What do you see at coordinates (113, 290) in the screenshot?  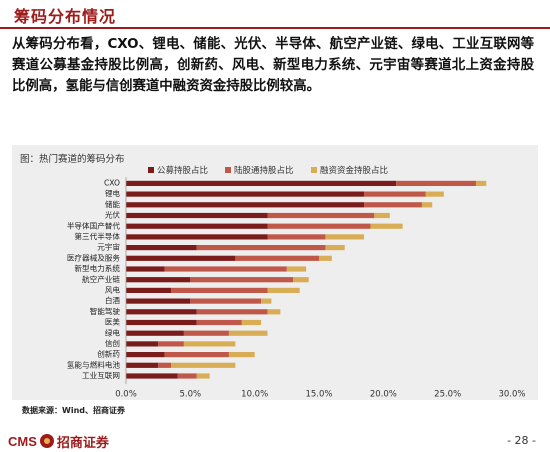 I see `category-label: 风电` at bounding box center [113, 290].